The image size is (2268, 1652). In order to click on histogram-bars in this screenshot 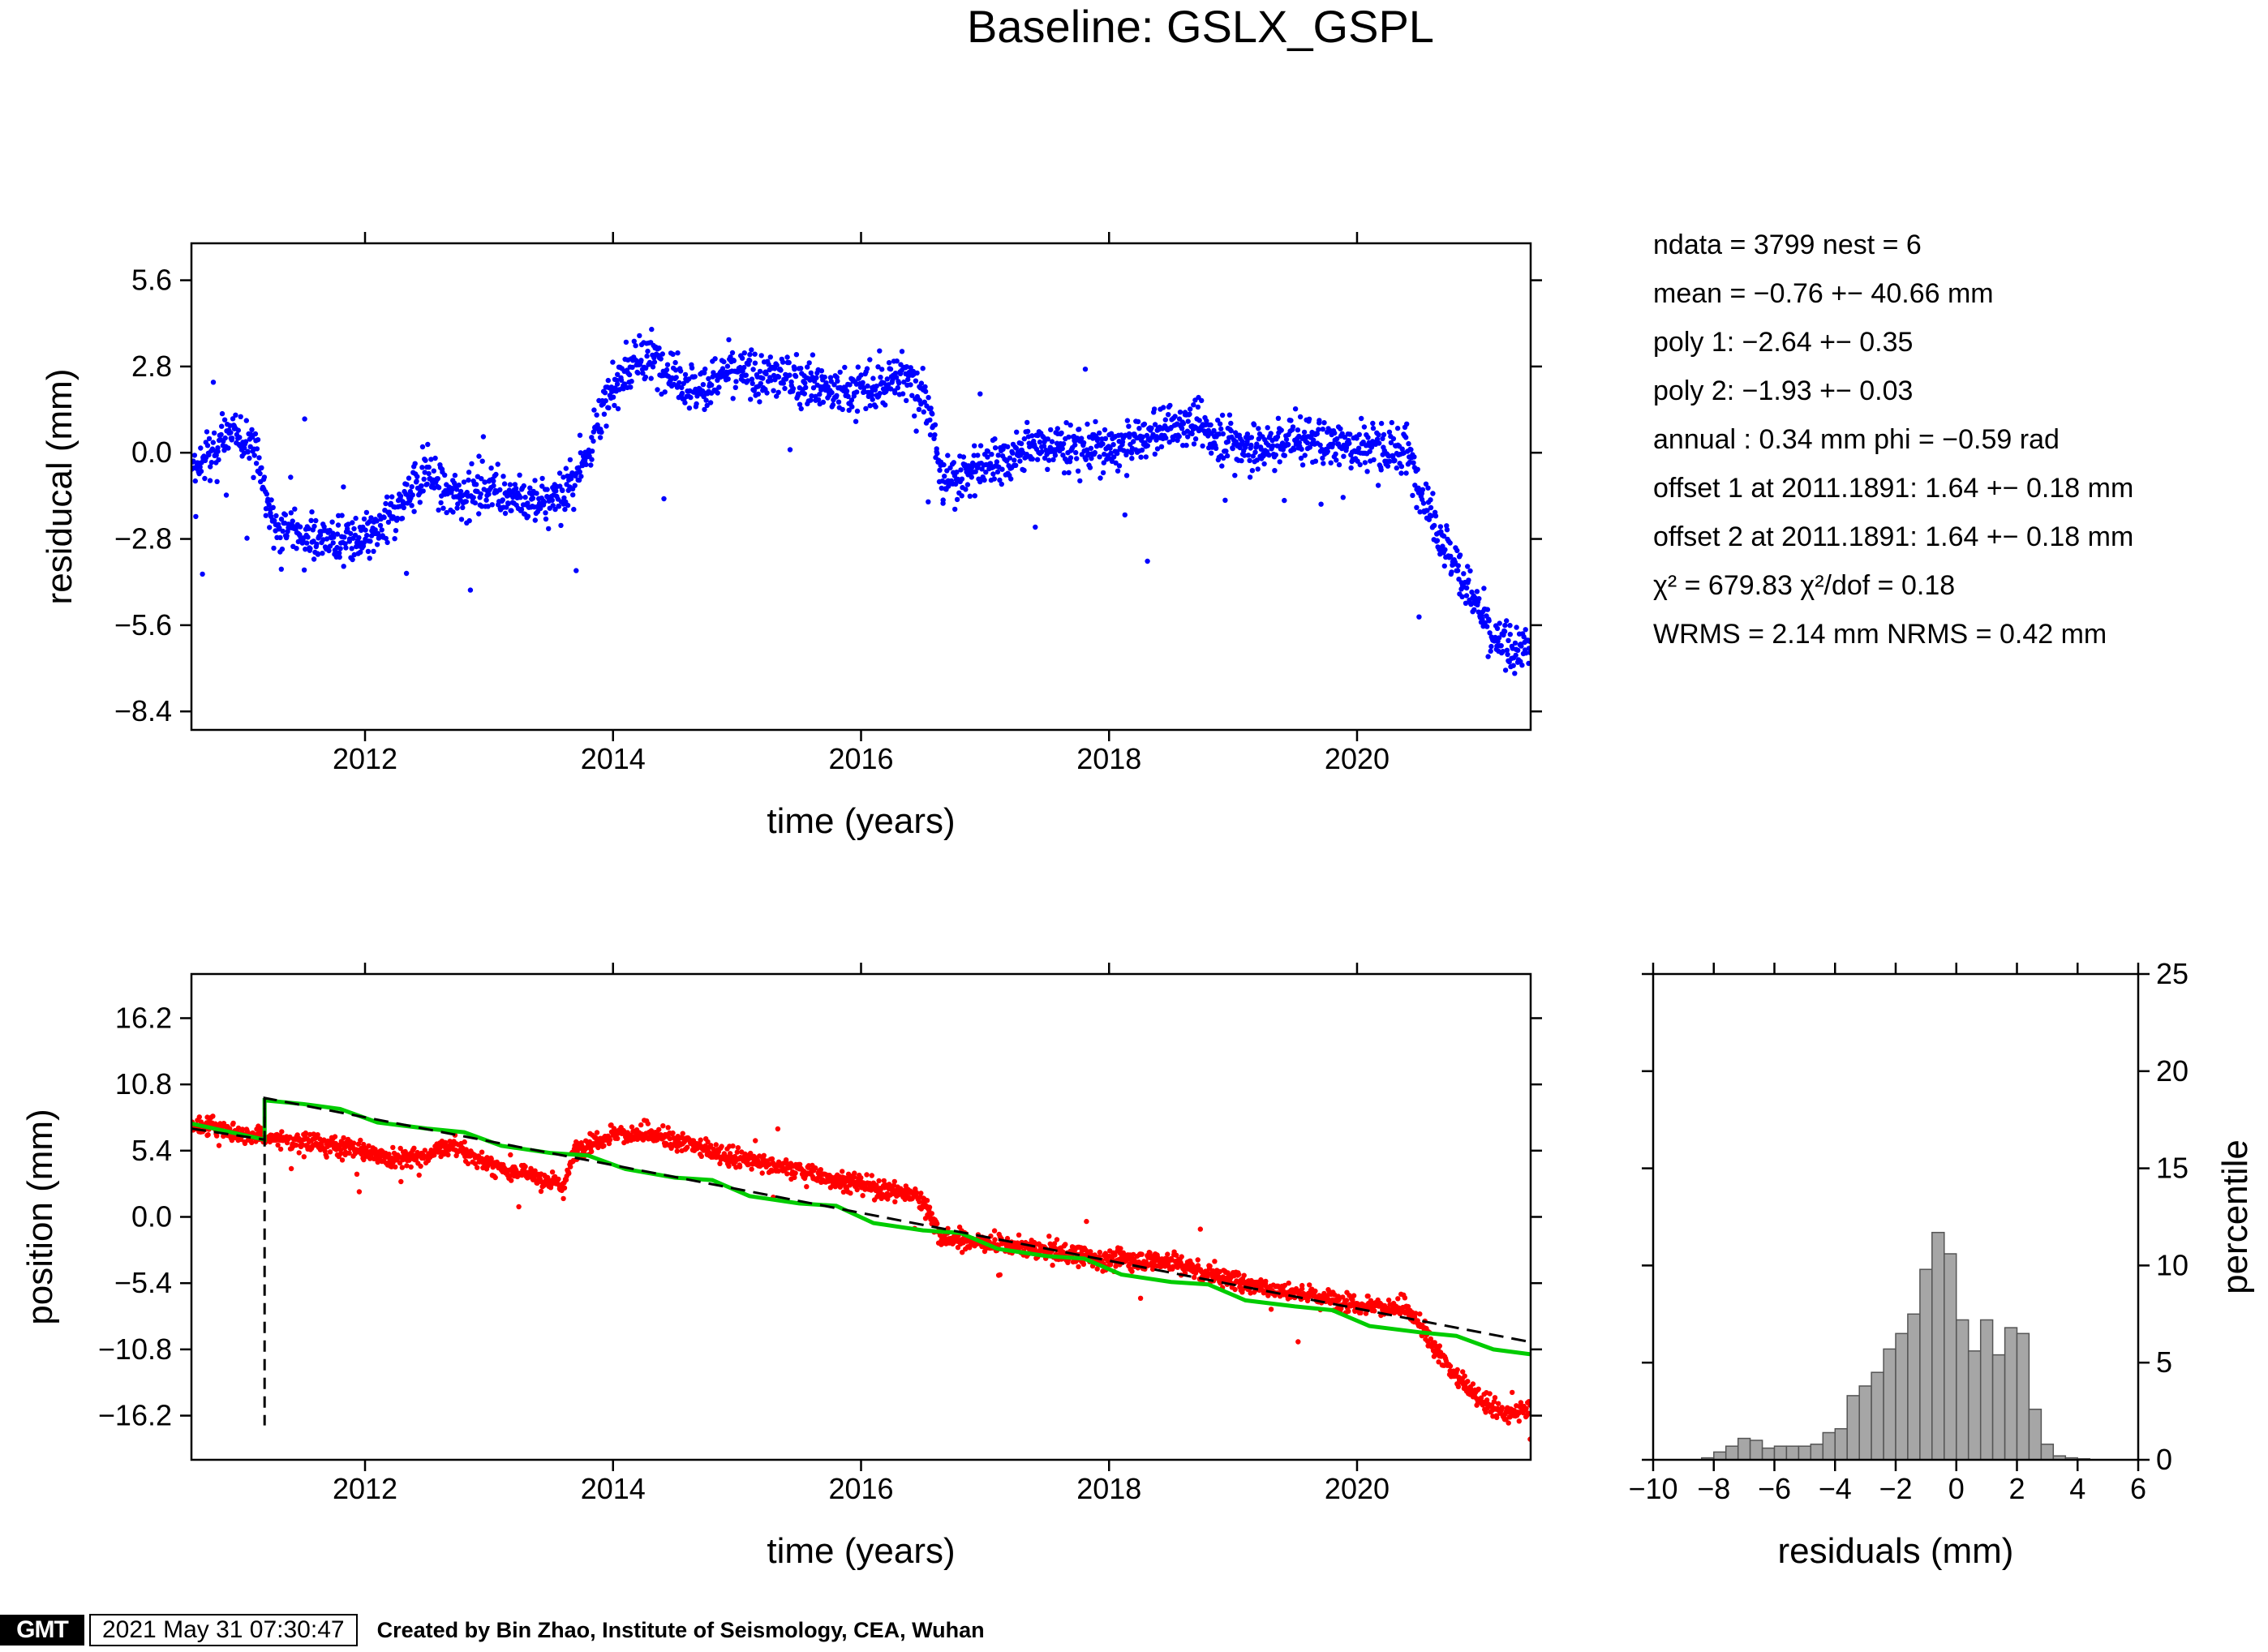, I will do `click(1895, 1346)`.